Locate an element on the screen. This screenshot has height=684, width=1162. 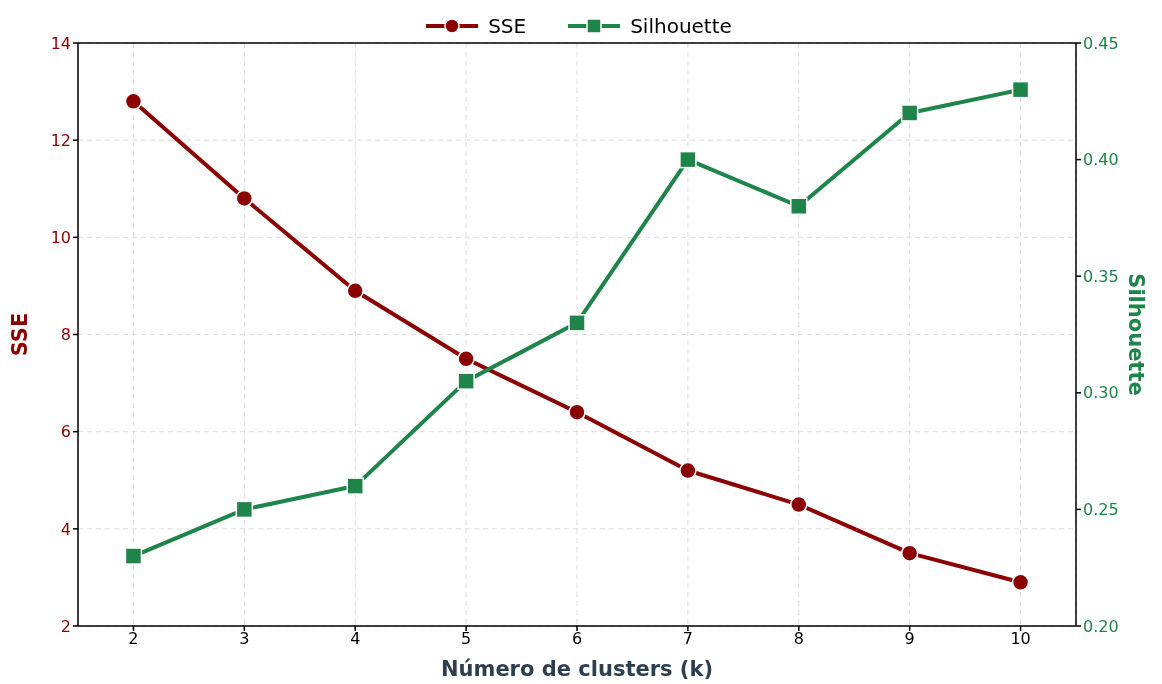
y-tick-label: 4 is located at coordinates (65, 529).